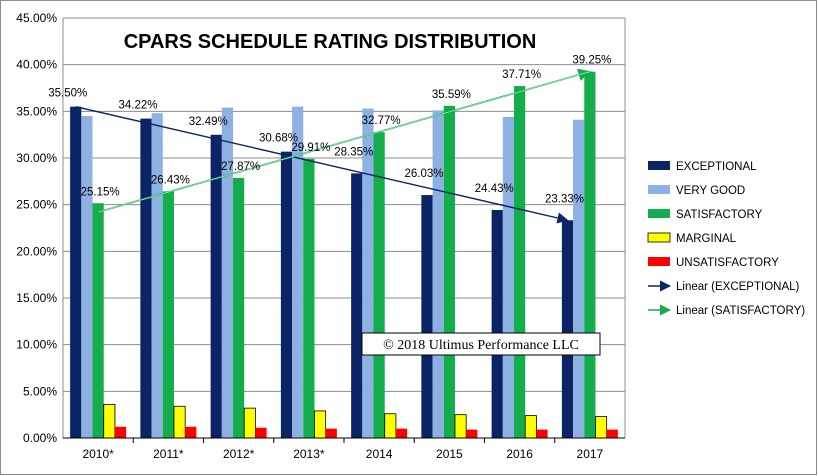 This screenshot has height=476, width=818. I want to click on y-tick-label: 25.00%, so click(36, 205).